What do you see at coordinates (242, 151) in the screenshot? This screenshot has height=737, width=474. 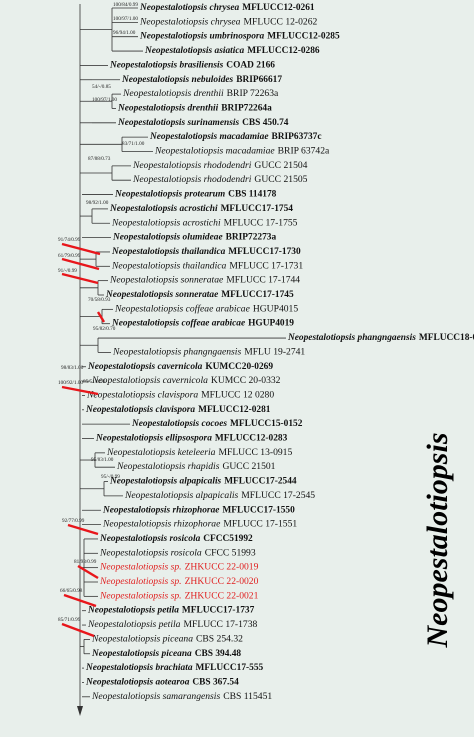 I see `taxon-label: Neopestalotiopsis macadamiae BRIP 63742a` at bounding box center [242, 151].